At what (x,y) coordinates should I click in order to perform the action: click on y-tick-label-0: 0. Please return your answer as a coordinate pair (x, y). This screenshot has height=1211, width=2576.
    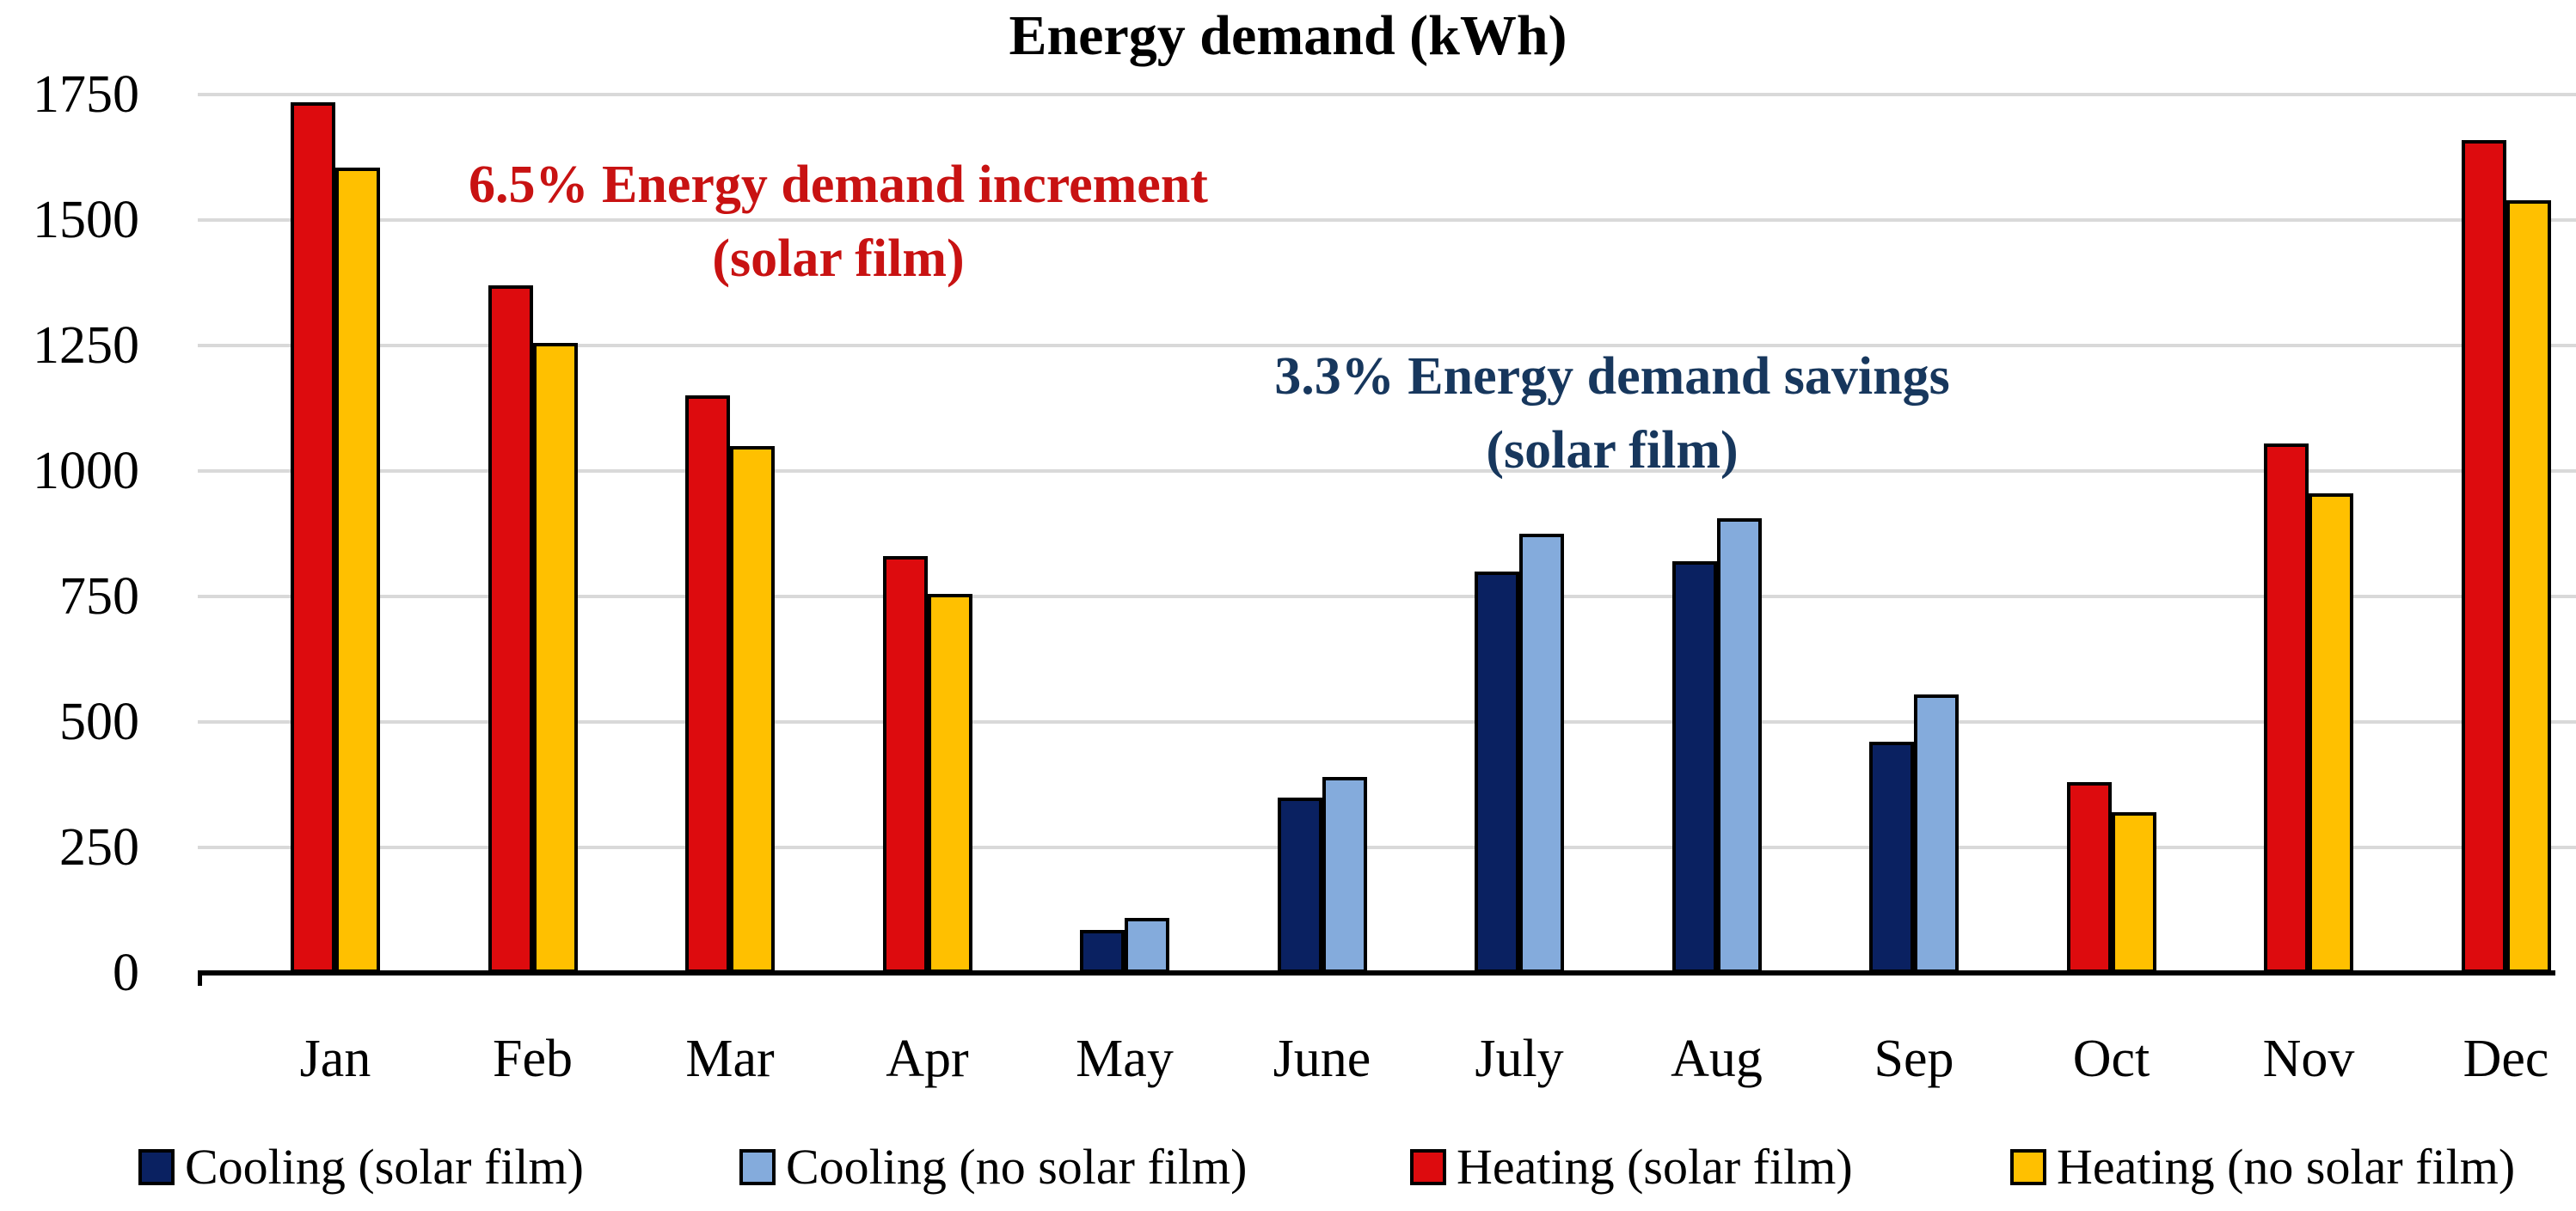
    Looking at the image, I should click on (126, 973).